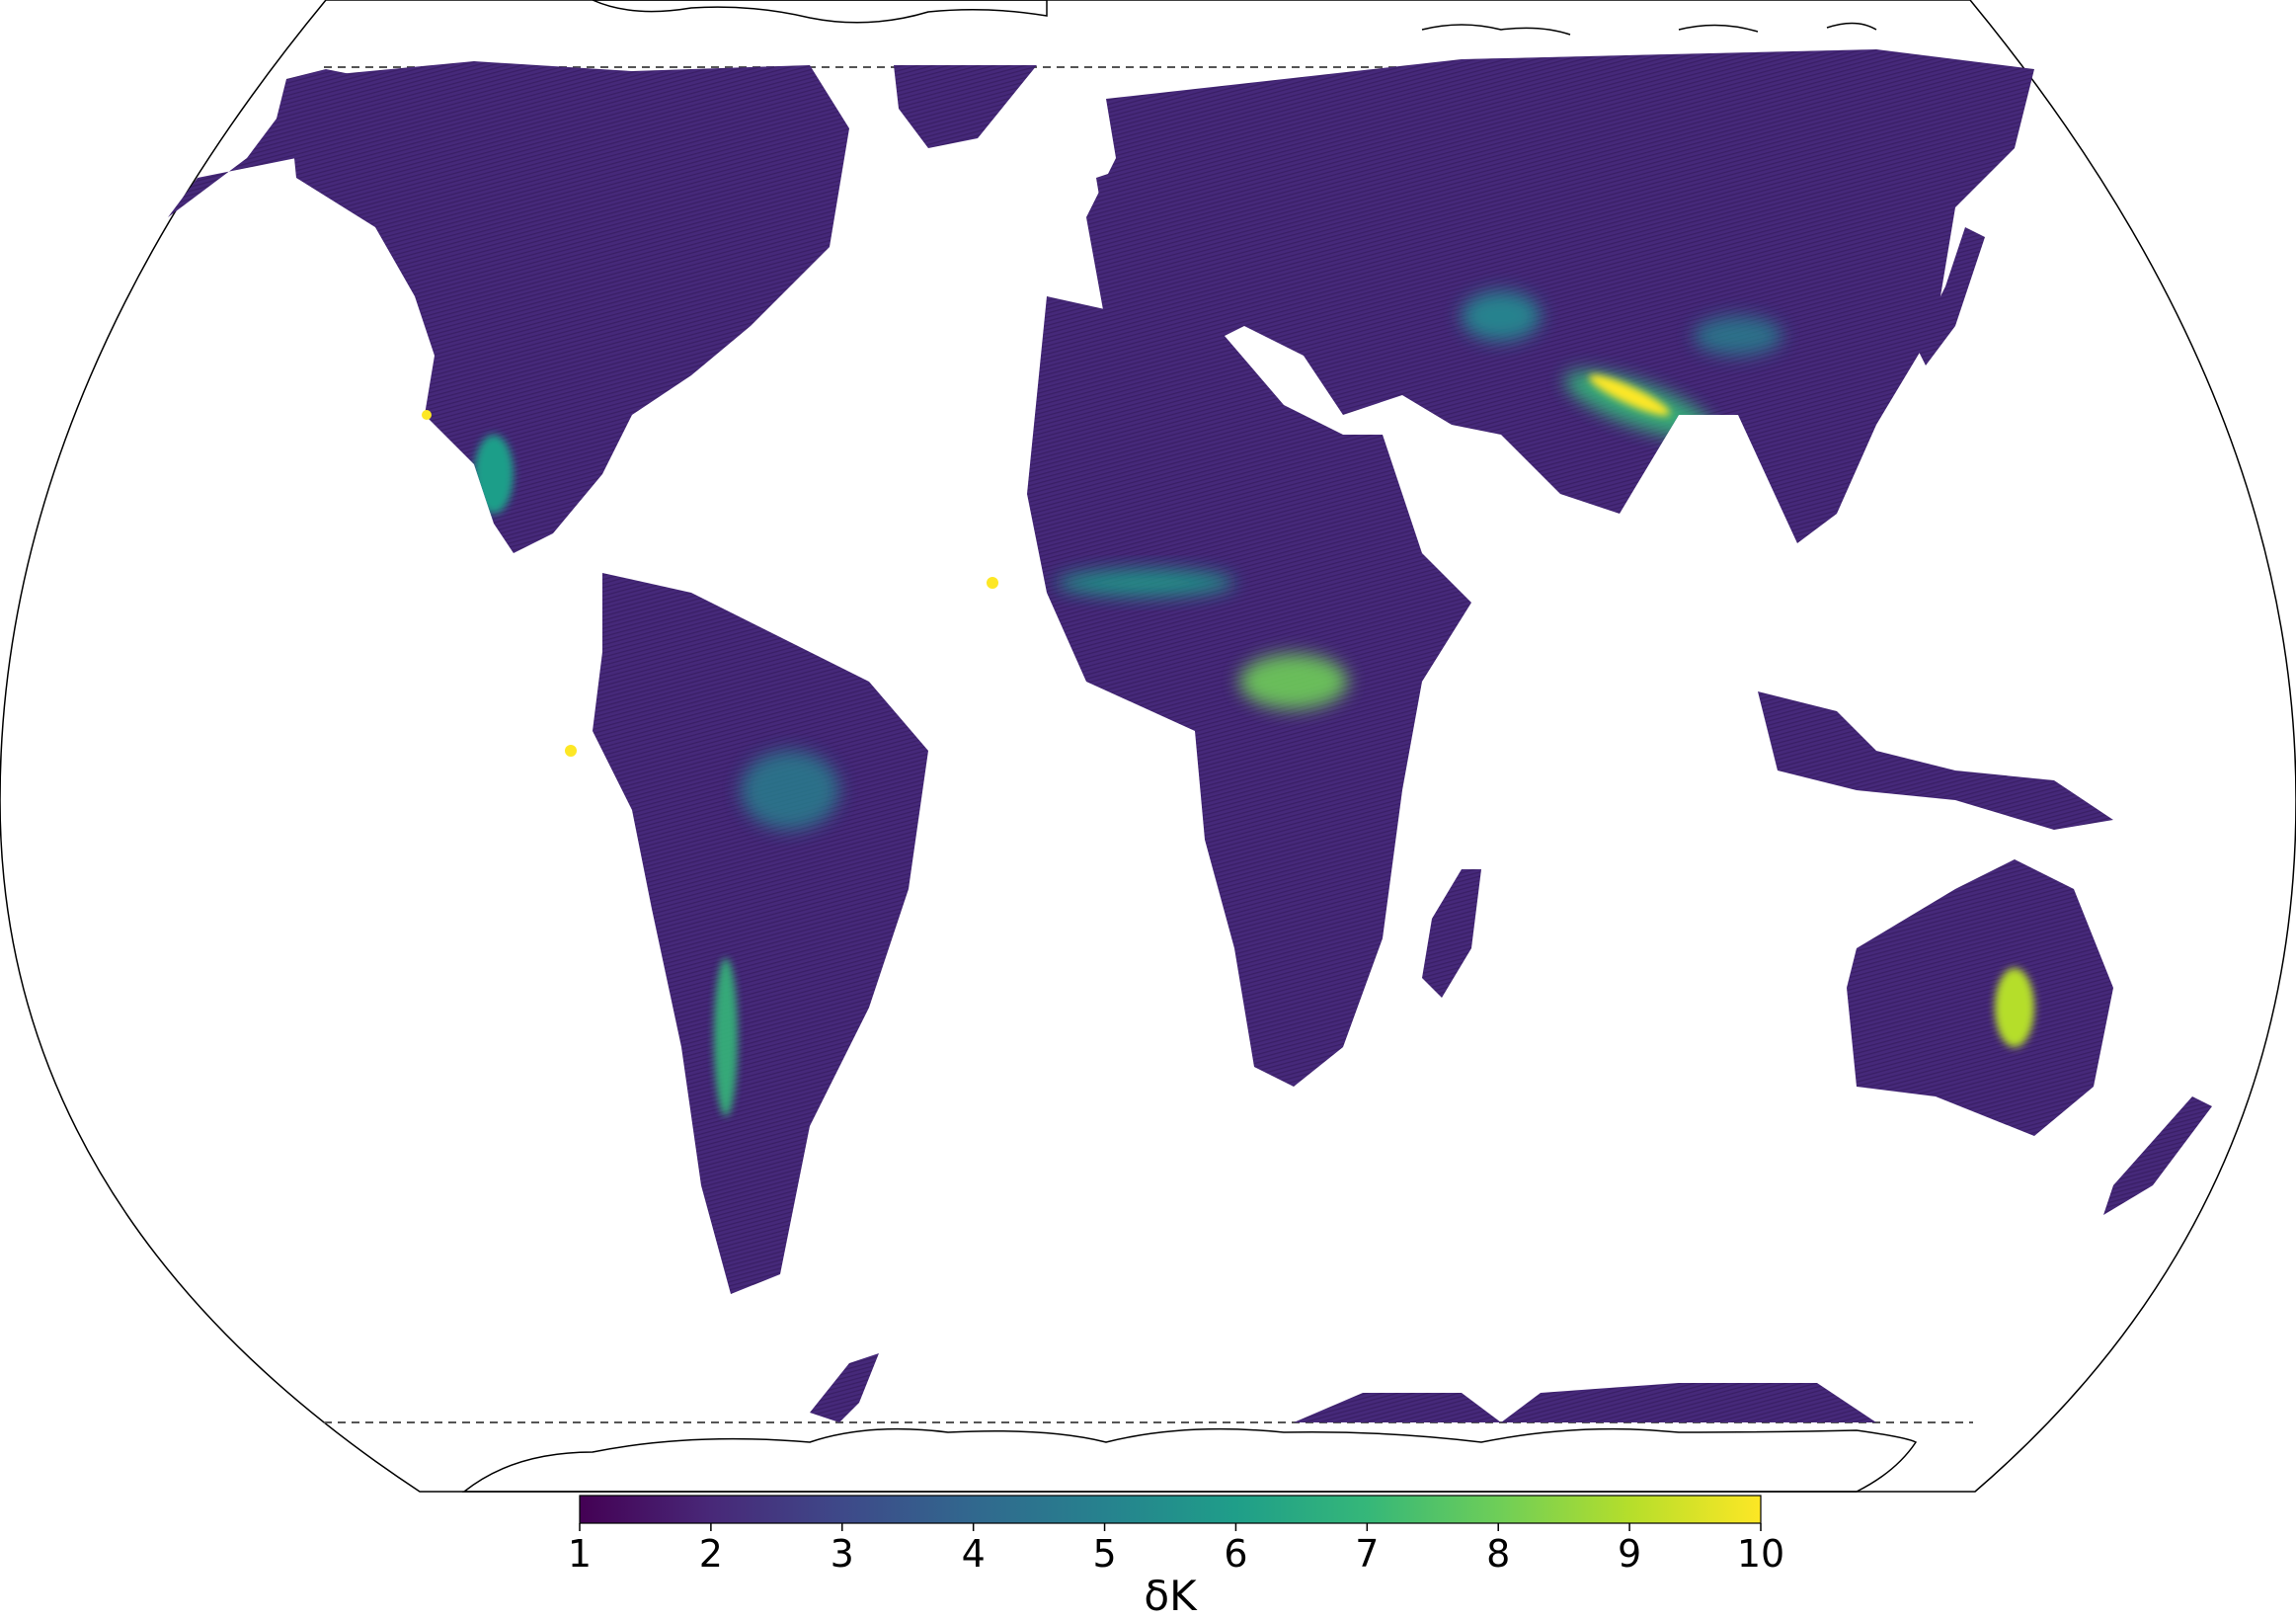 The image size is (2296, 1621). What do you see at coordinates (1104, 1554) in the screenshot?
I see `colorbar-tick-label: 5` at bounding box center [1104, 1554].